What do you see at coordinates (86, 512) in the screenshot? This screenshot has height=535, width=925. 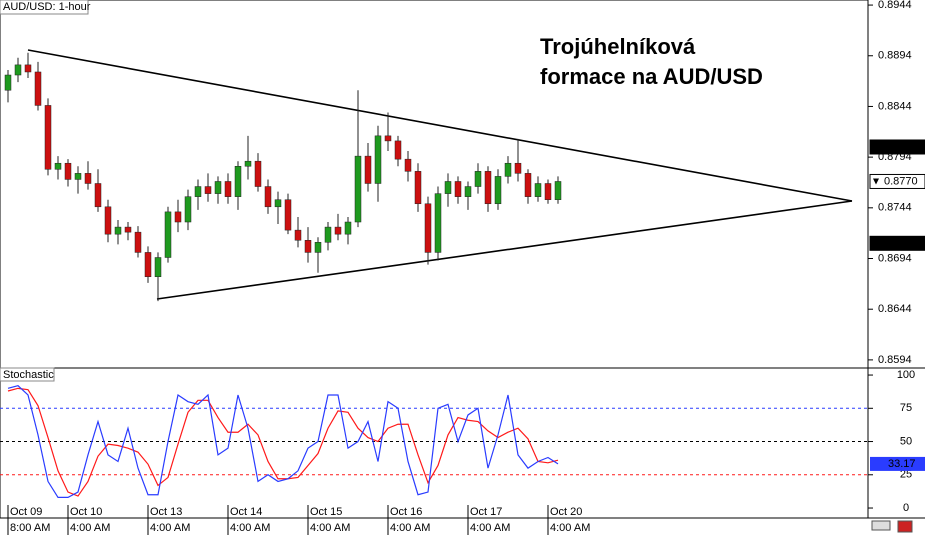 I see `x-tick-label: Oct 10` at bounding box center [86, 512].